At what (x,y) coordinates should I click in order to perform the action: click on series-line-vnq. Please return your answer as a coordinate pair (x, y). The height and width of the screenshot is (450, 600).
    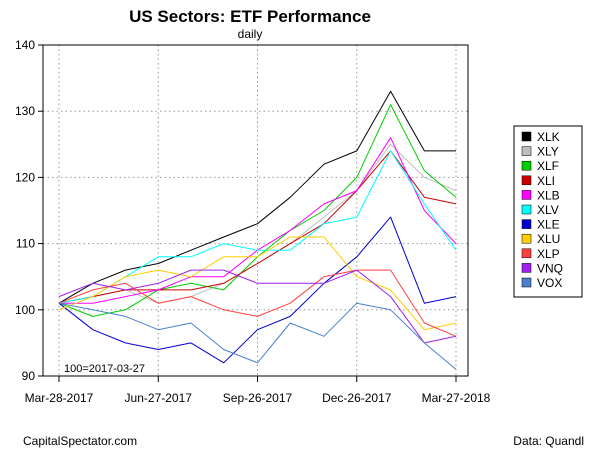
    Looking at the image, I should click on (257, 306).